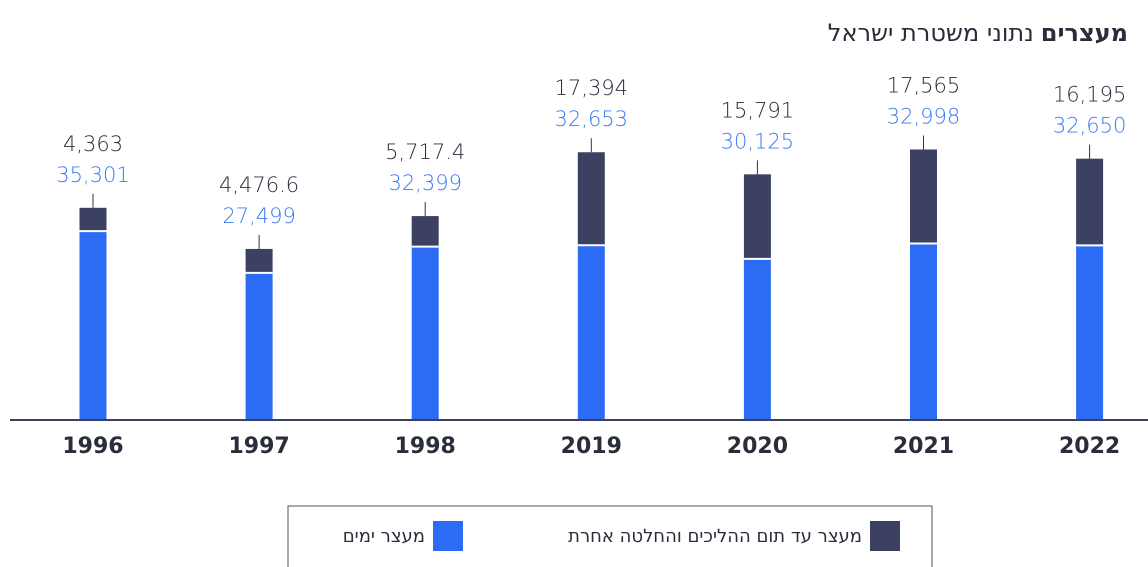 Image resolution: width=1148 pixels, height=567 pixels. Describe the element at coordinates (259, 185) in the screenshot. I see `value-label: 4,476.6` at that location.